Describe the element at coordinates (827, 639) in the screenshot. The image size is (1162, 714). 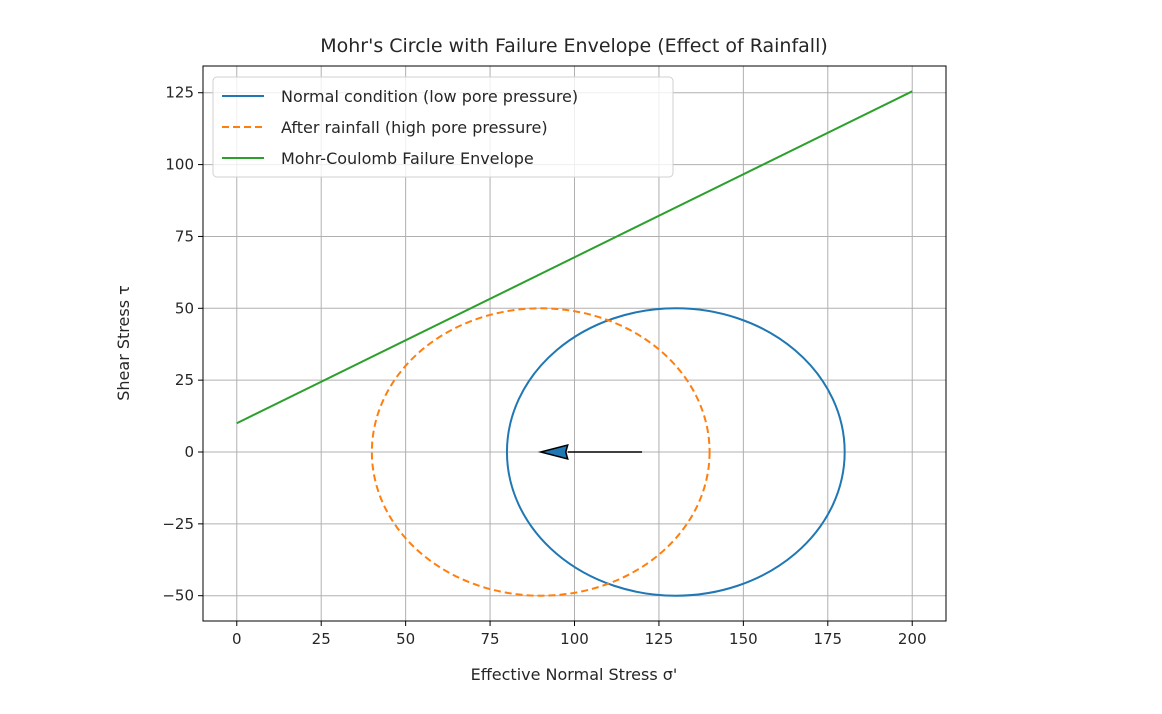
I see `x-tick-label: 175` at that location.